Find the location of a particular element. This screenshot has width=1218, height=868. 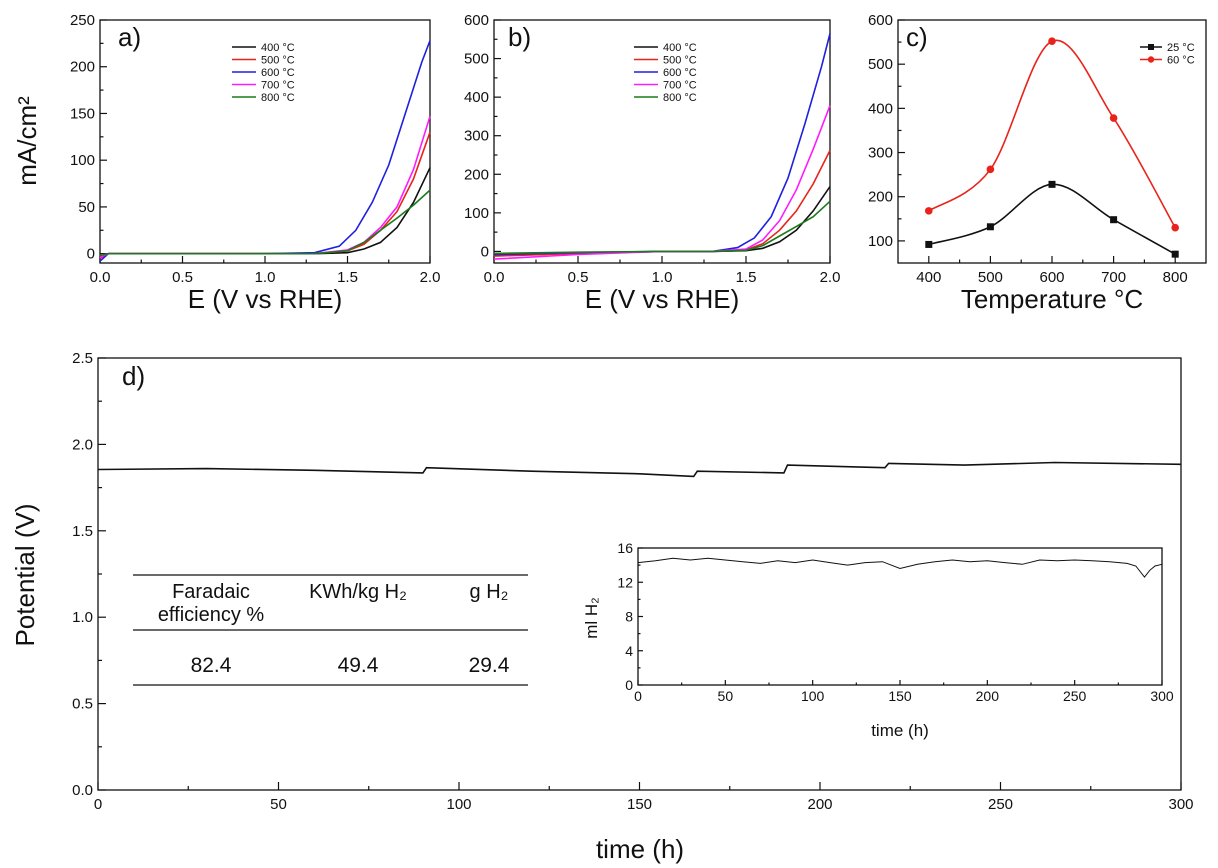

inset-xlabel: time (h) is located at coordinates (900, 730).